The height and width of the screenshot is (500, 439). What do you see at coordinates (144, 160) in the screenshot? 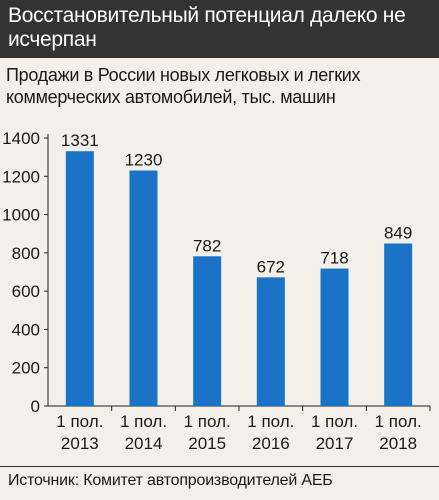
I see `data-label: 1230` at bounding box center [144, 160].